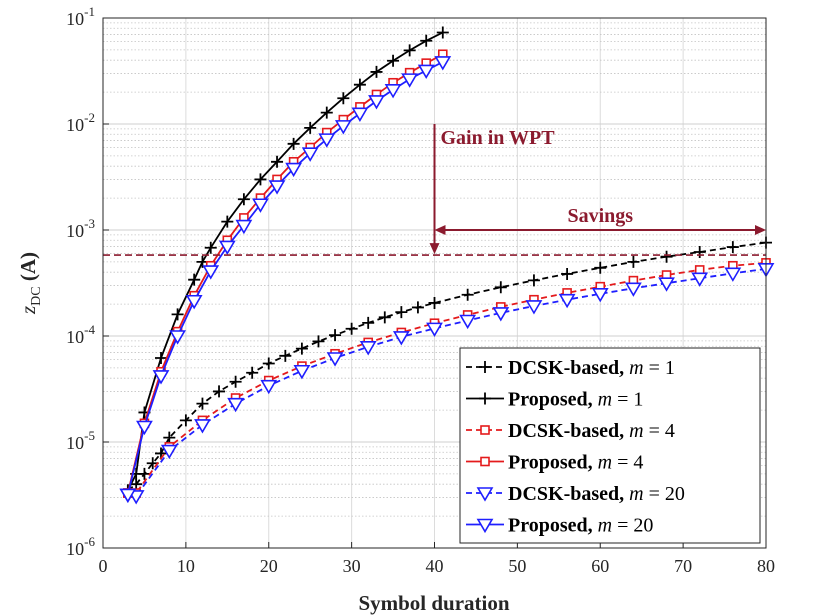 The height and width of the screenshot is (616, 830). What do you see at coordinates (434, 249) in the screenshot?
I see `gain-arrow-head` at bounding box center [434, 249].